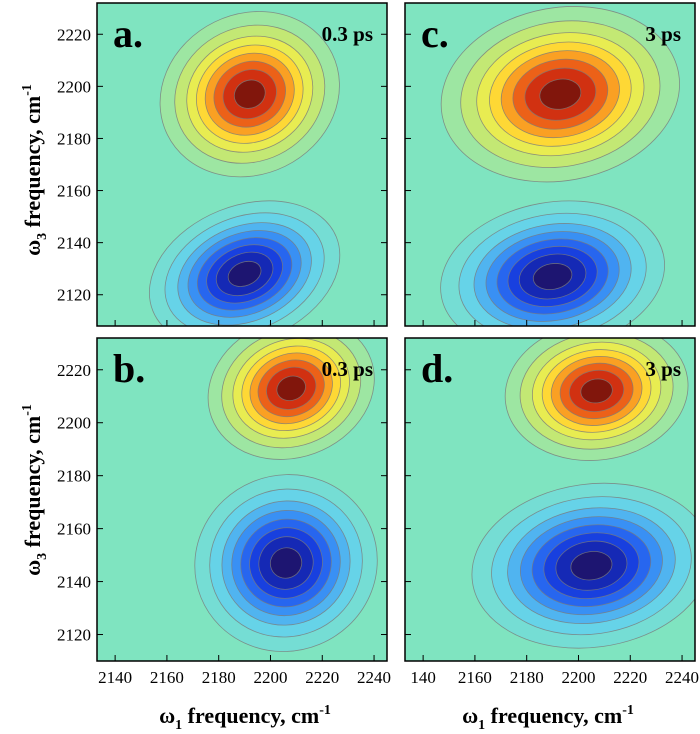 Image resolution: width=700 pixels, height=734 pixels. What do you see at coordinates (591, 566) in the screenshot?
I see `panel-d-negative-peak-contour` at bounding box center [591, 566].